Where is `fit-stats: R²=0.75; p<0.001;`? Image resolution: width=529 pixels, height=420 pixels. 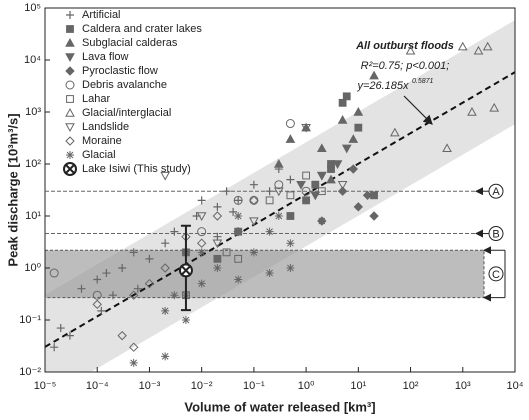 fit-stats: R²=0.75; p<0.001; is located at coordinates (405, 66).